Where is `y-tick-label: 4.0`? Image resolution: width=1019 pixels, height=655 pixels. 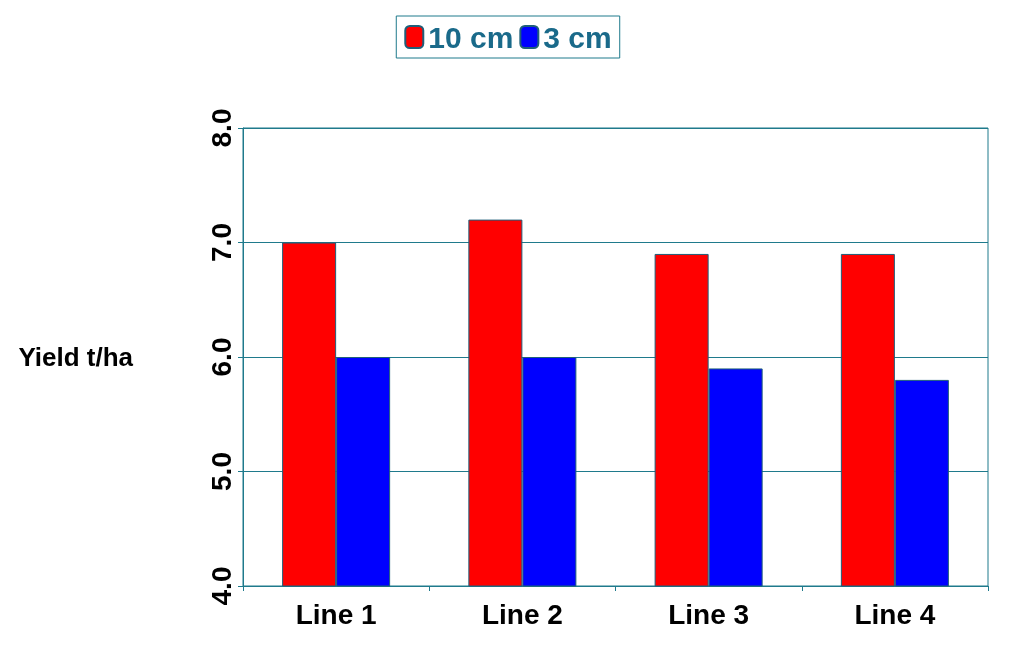
y-tick-label: 4.0 is located at coordinates (221, 586).